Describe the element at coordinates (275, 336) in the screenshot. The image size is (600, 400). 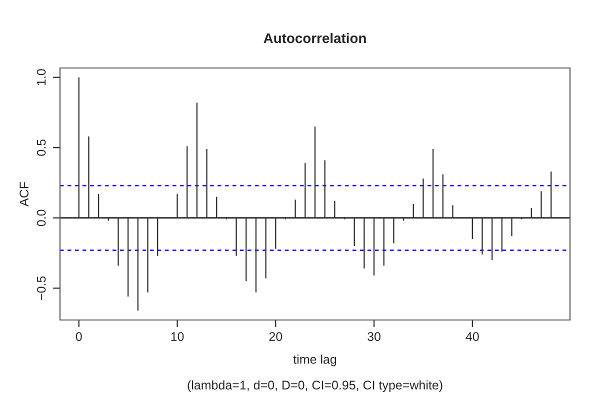
I see `x-tick-label: 20` at that location.